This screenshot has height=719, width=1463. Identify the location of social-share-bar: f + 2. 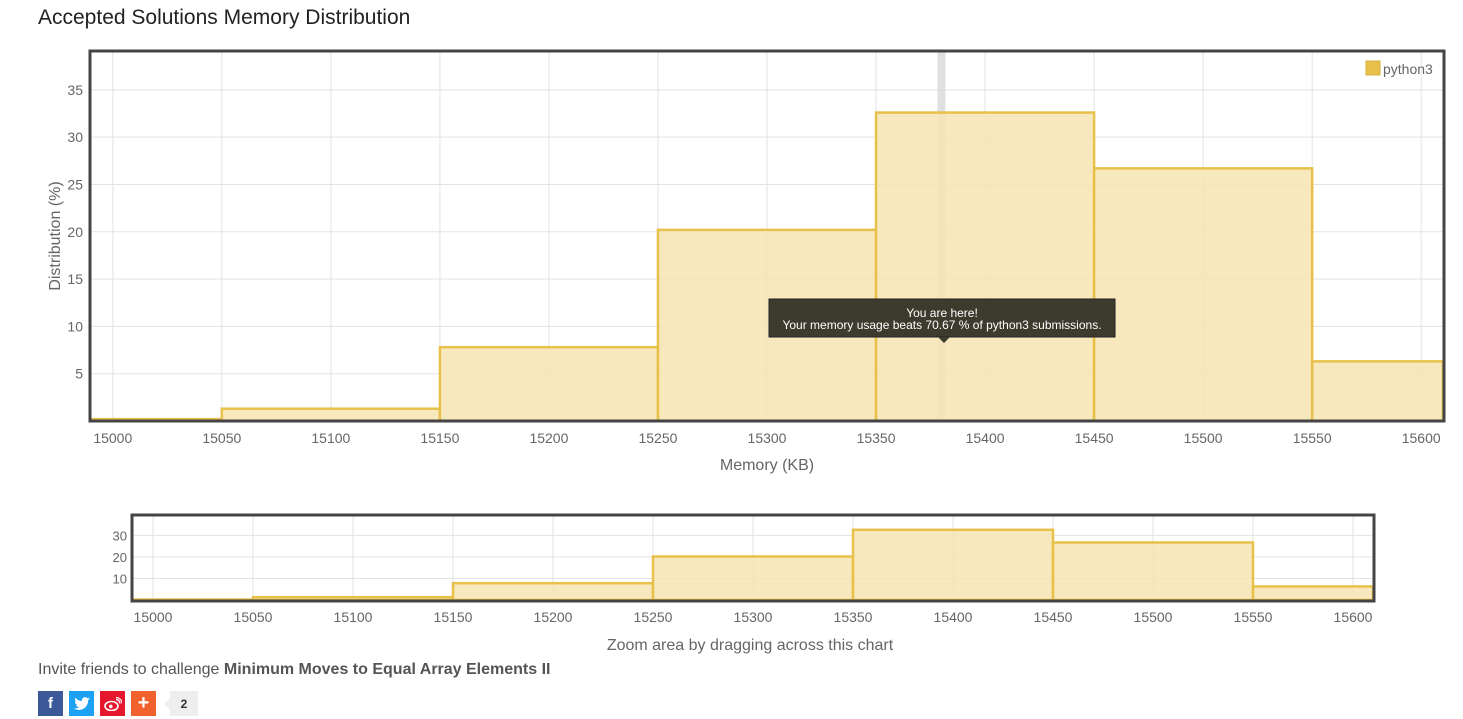
(118, 703).